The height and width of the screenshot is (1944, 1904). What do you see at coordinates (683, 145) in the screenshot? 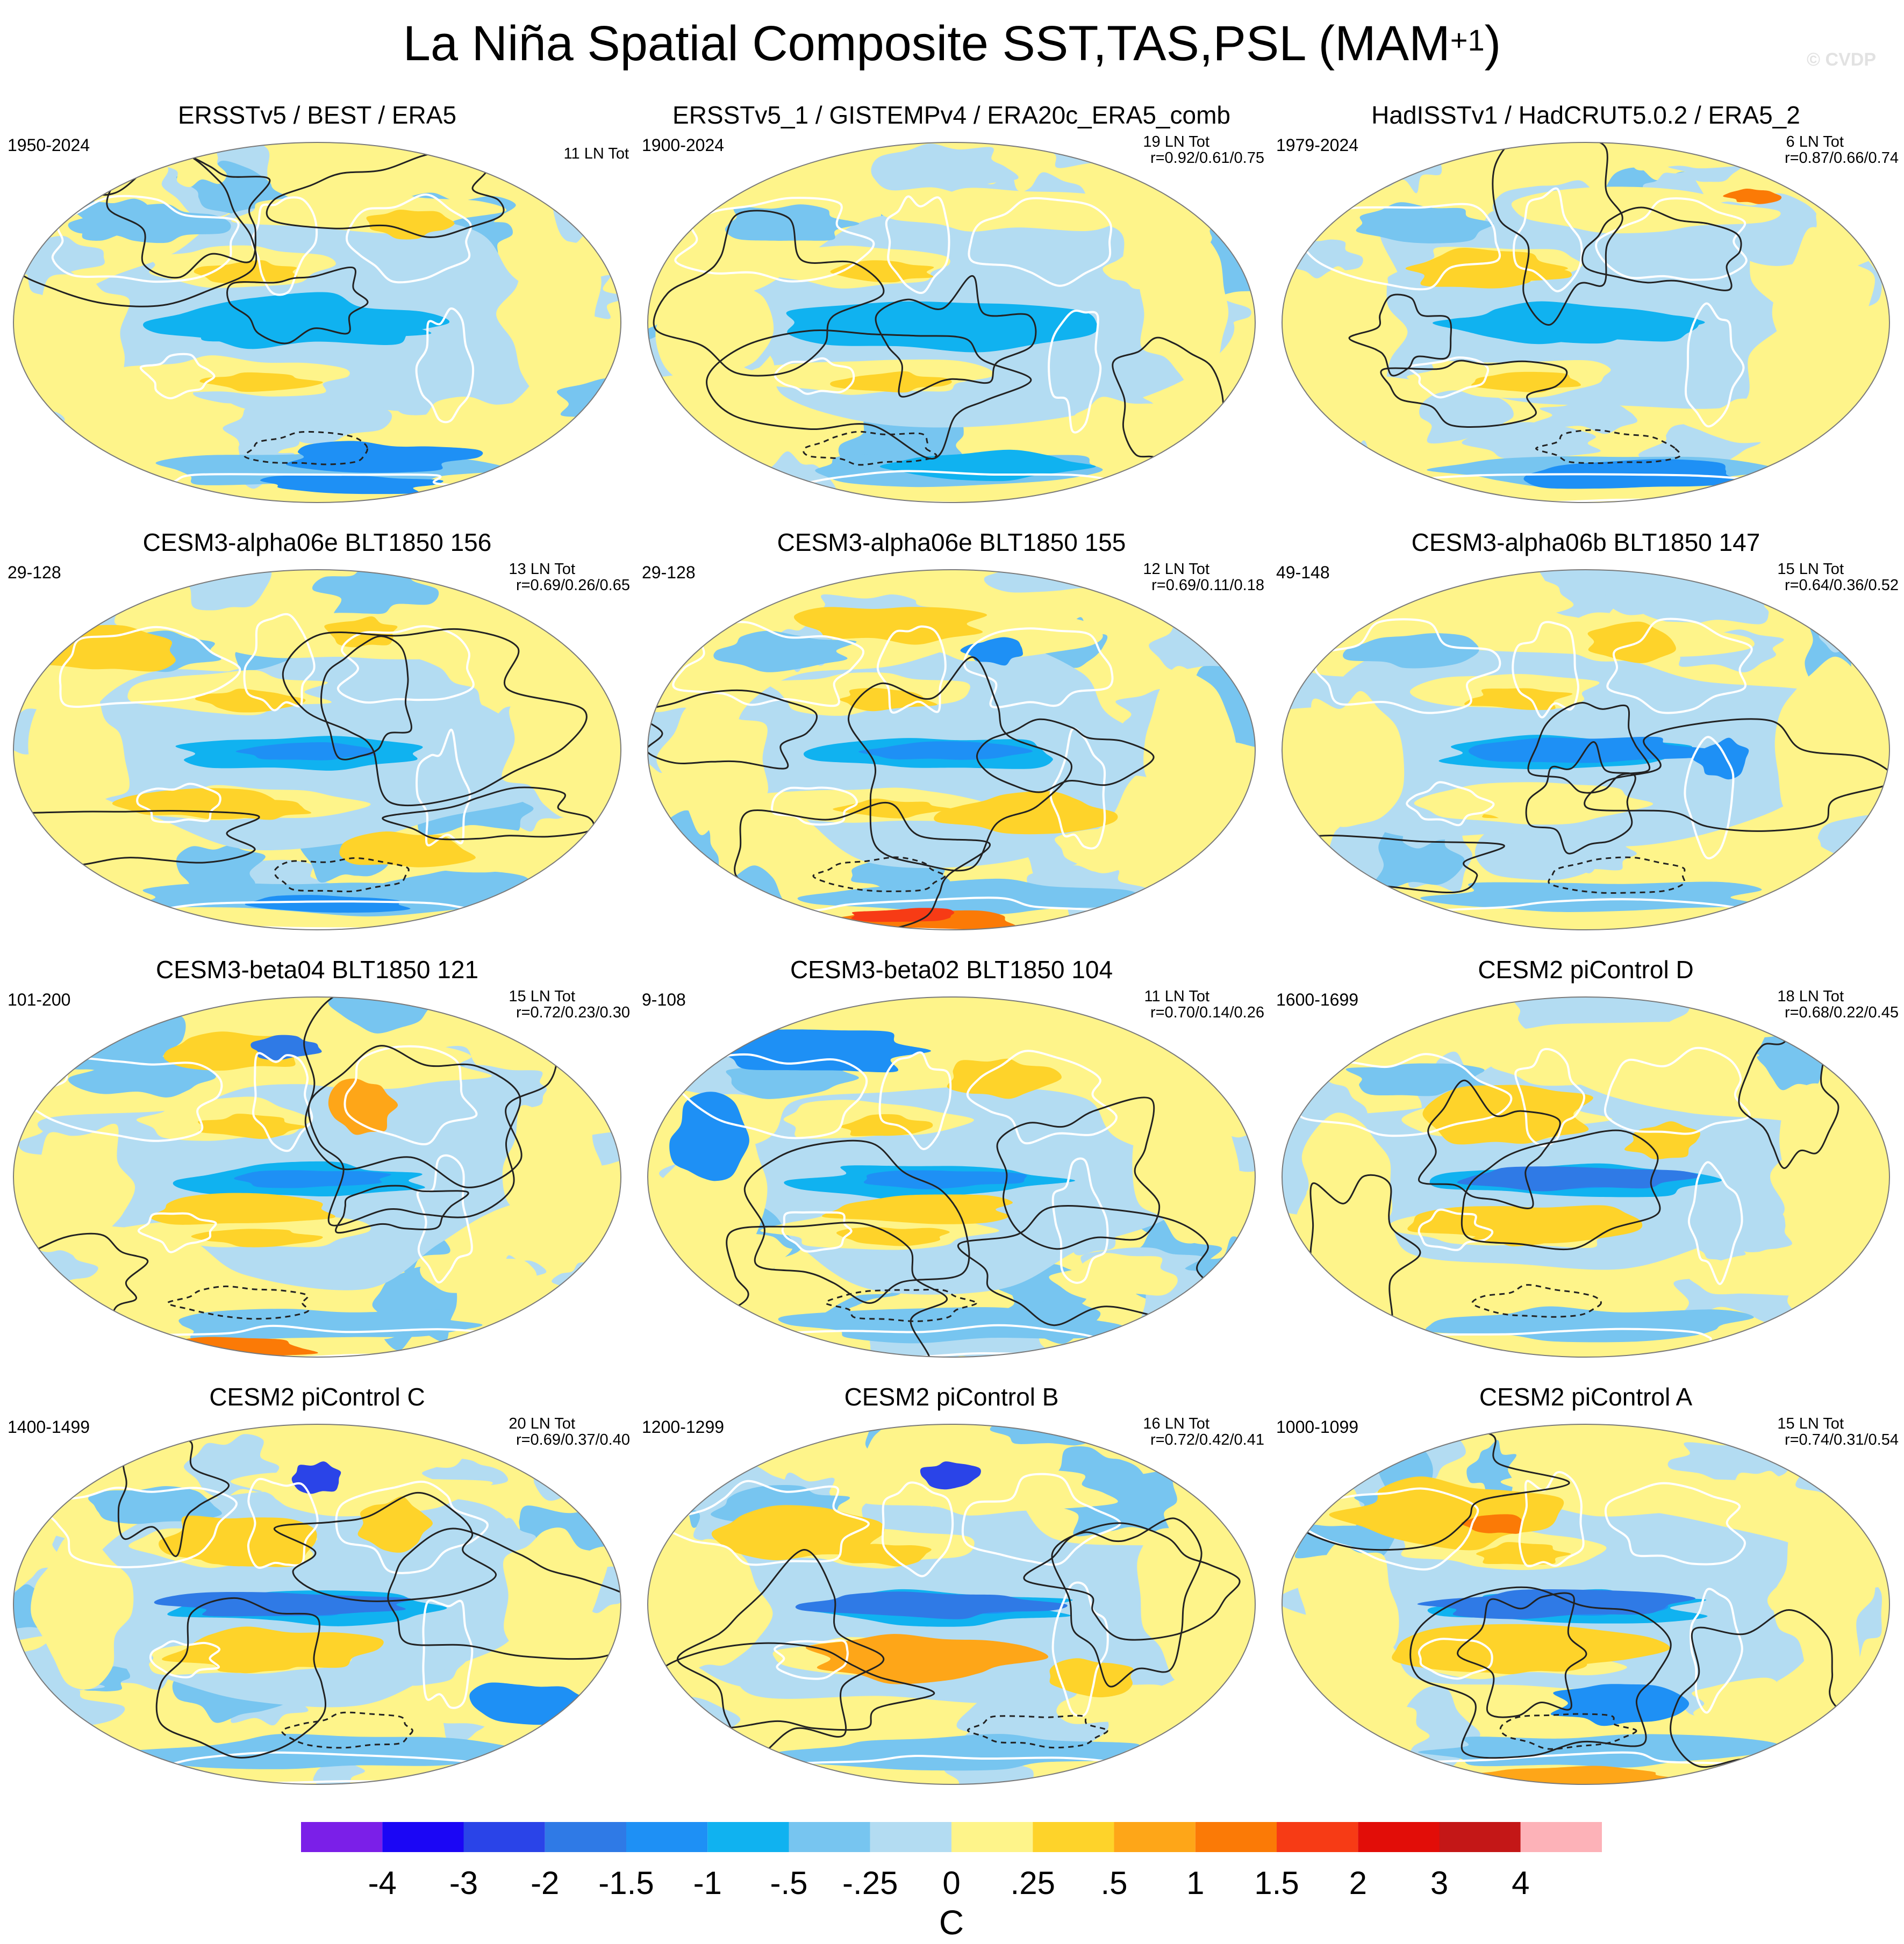
I see `panel-years: 1900-2024` at bounding box center [683, 145].